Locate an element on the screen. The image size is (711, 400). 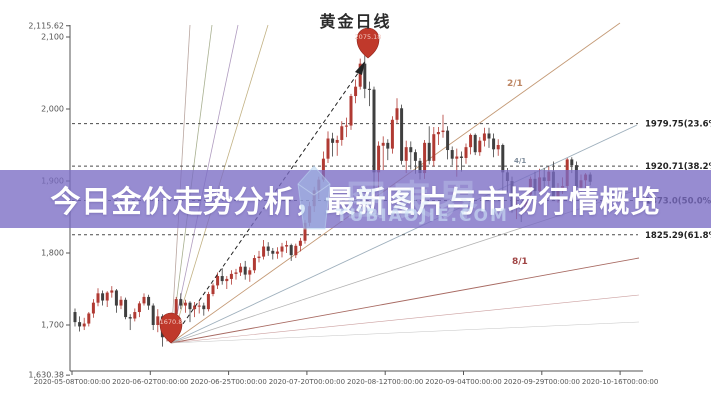
price-balloon-label: 2075.18 is located at coordinates (368, 37).